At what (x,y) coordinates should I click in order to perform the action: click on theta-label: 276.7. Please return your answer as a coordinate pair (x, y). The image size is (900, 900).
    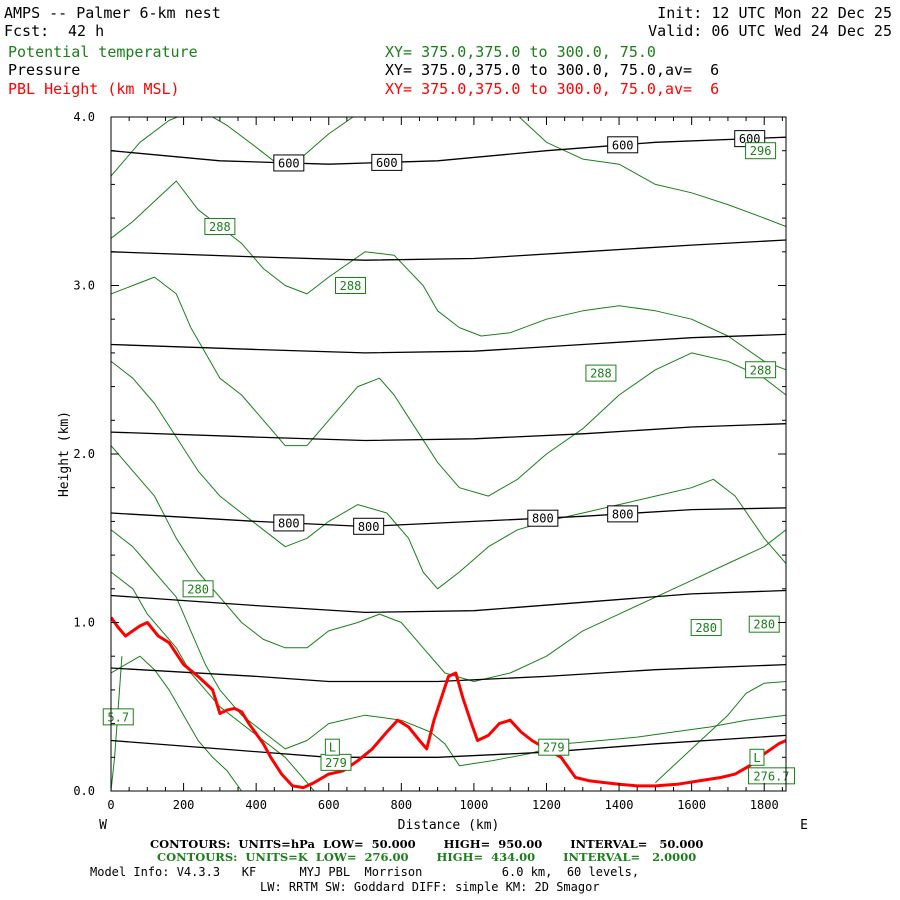
    Looking at the image, I should click on (771, 776).